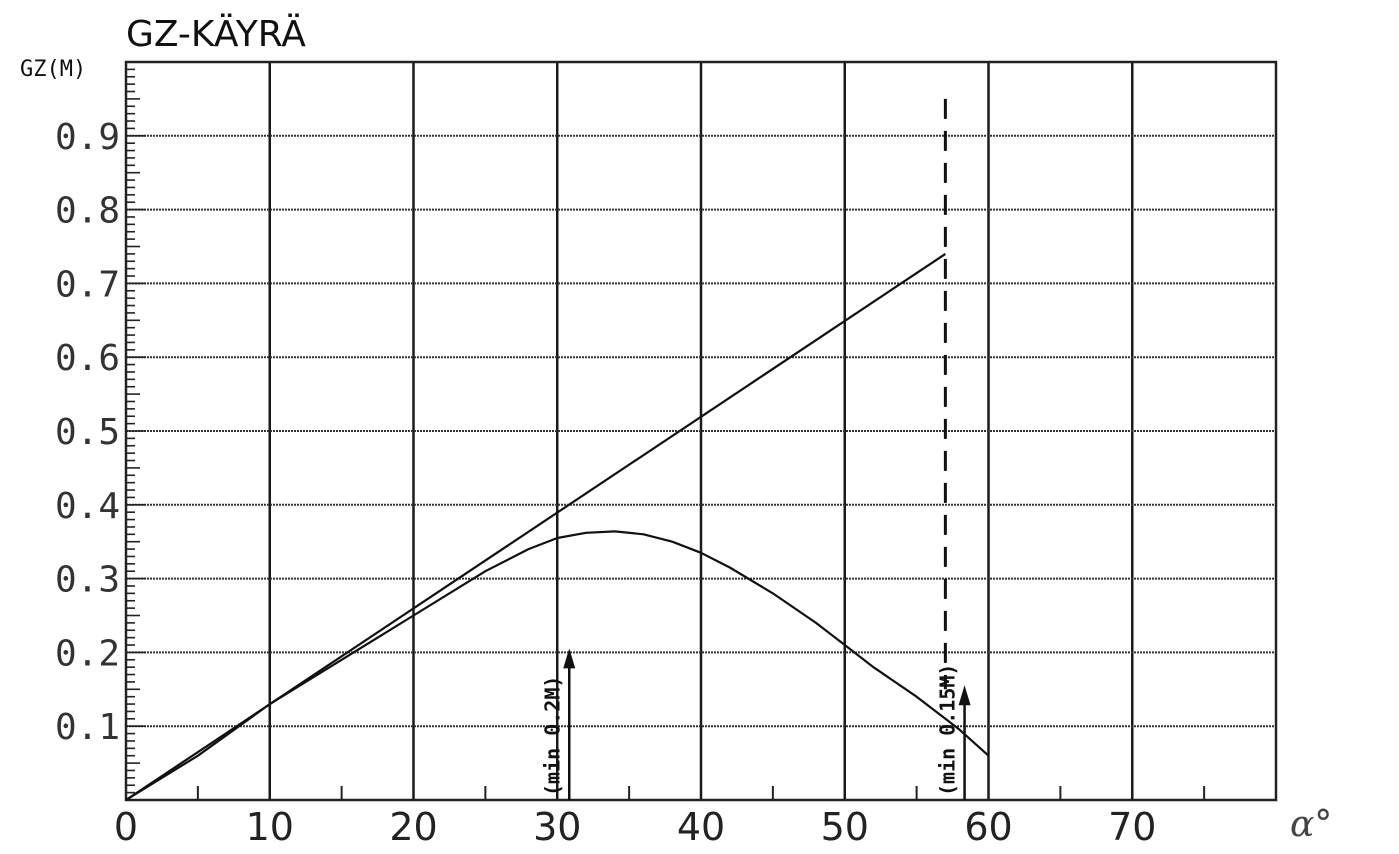 The image size is (1399, 854). What do you see at coordinates (988, 827) in the screenshot?
I see `x-tick-label-60: 60` at bounding box center [988, 827].